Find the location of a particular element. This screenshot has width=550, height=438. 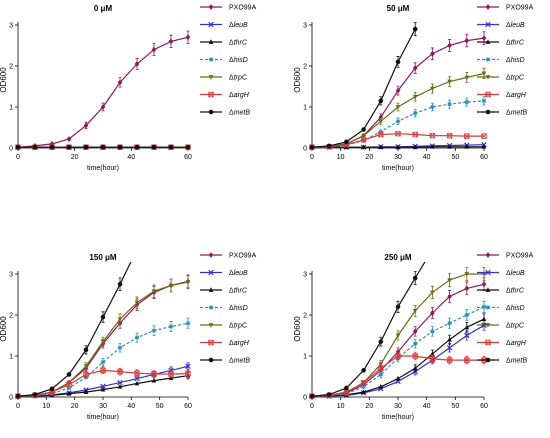

series-pxo99a is located at coordinates (398, 91).